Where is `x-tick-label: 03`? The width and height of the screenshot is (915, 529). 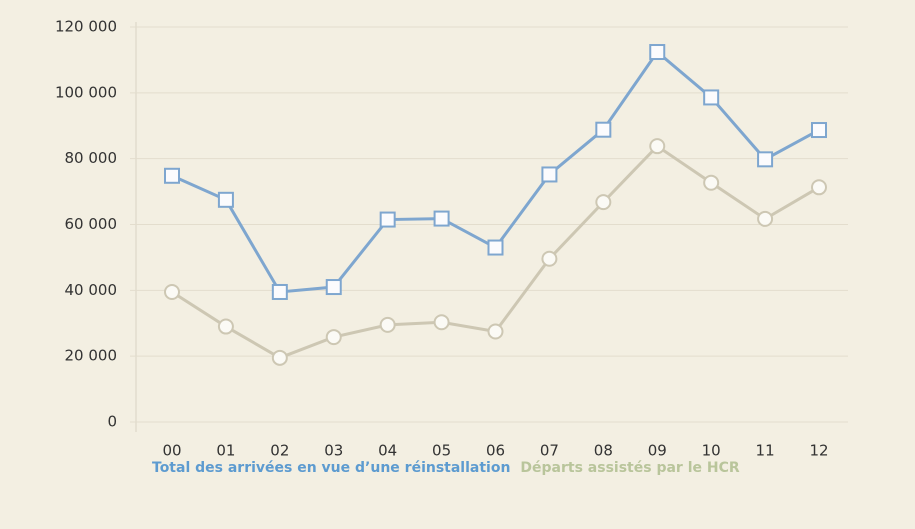 x-tick-label: 03 is located at coordinates (333, 451).